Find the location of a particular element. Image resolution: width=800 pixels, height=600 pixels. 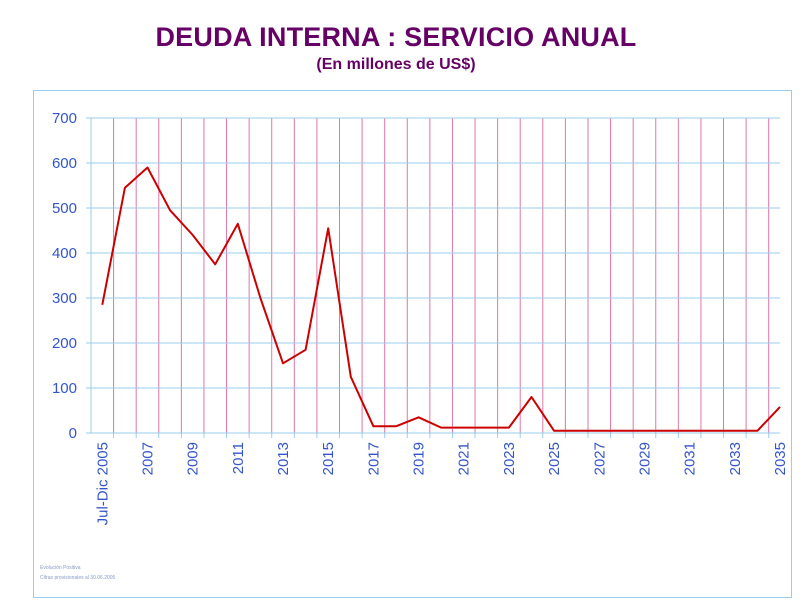

chart-title: DEUDA INTERNA : SERVICIO ANUAL is located at coordinates (396, 37).